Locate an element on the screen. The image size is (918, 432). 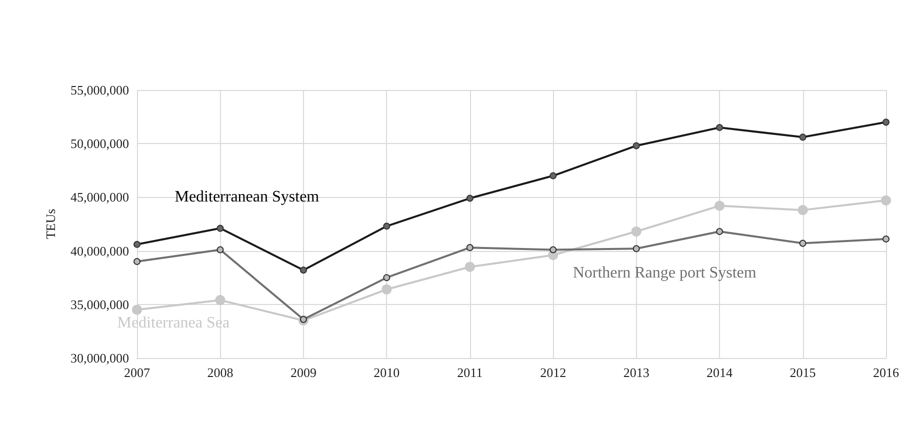
series-label: Northern Range port System is located at coordinates (664, 273).